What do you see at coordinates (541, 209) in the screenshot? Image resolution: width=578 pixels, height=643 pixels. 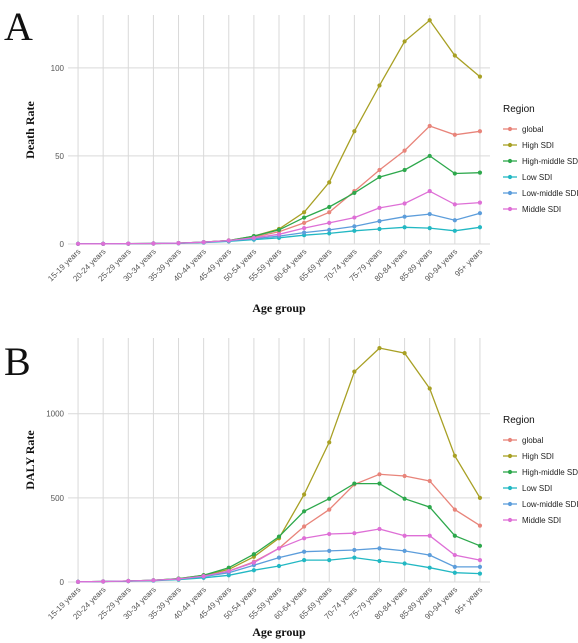 I see `legend-entry: Middle SDI` at bounding box center [541, 209].